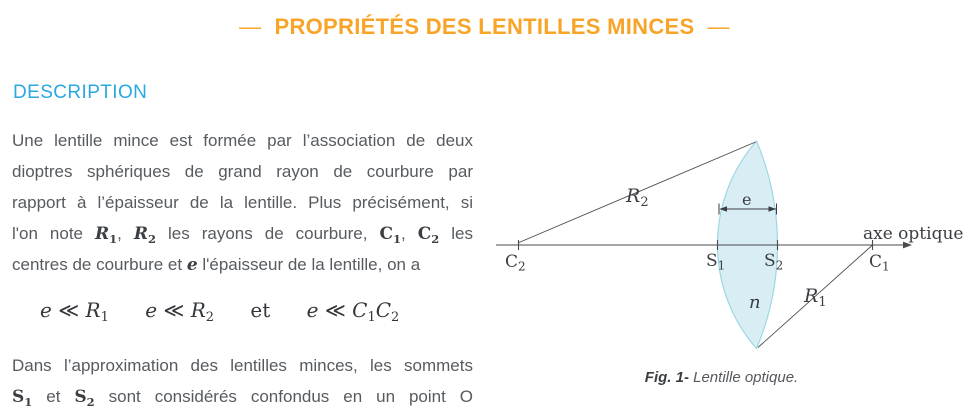 The width and height of the screenshot is (969, 416). I want to click on axis-label: axe optique, so click(913, 234).